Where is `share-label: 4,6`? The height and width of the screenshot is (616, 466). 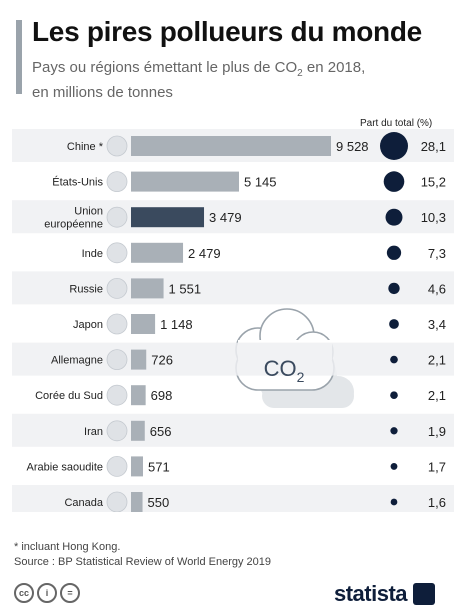
share-label: 4,6 is located at coordinates (437, 288).